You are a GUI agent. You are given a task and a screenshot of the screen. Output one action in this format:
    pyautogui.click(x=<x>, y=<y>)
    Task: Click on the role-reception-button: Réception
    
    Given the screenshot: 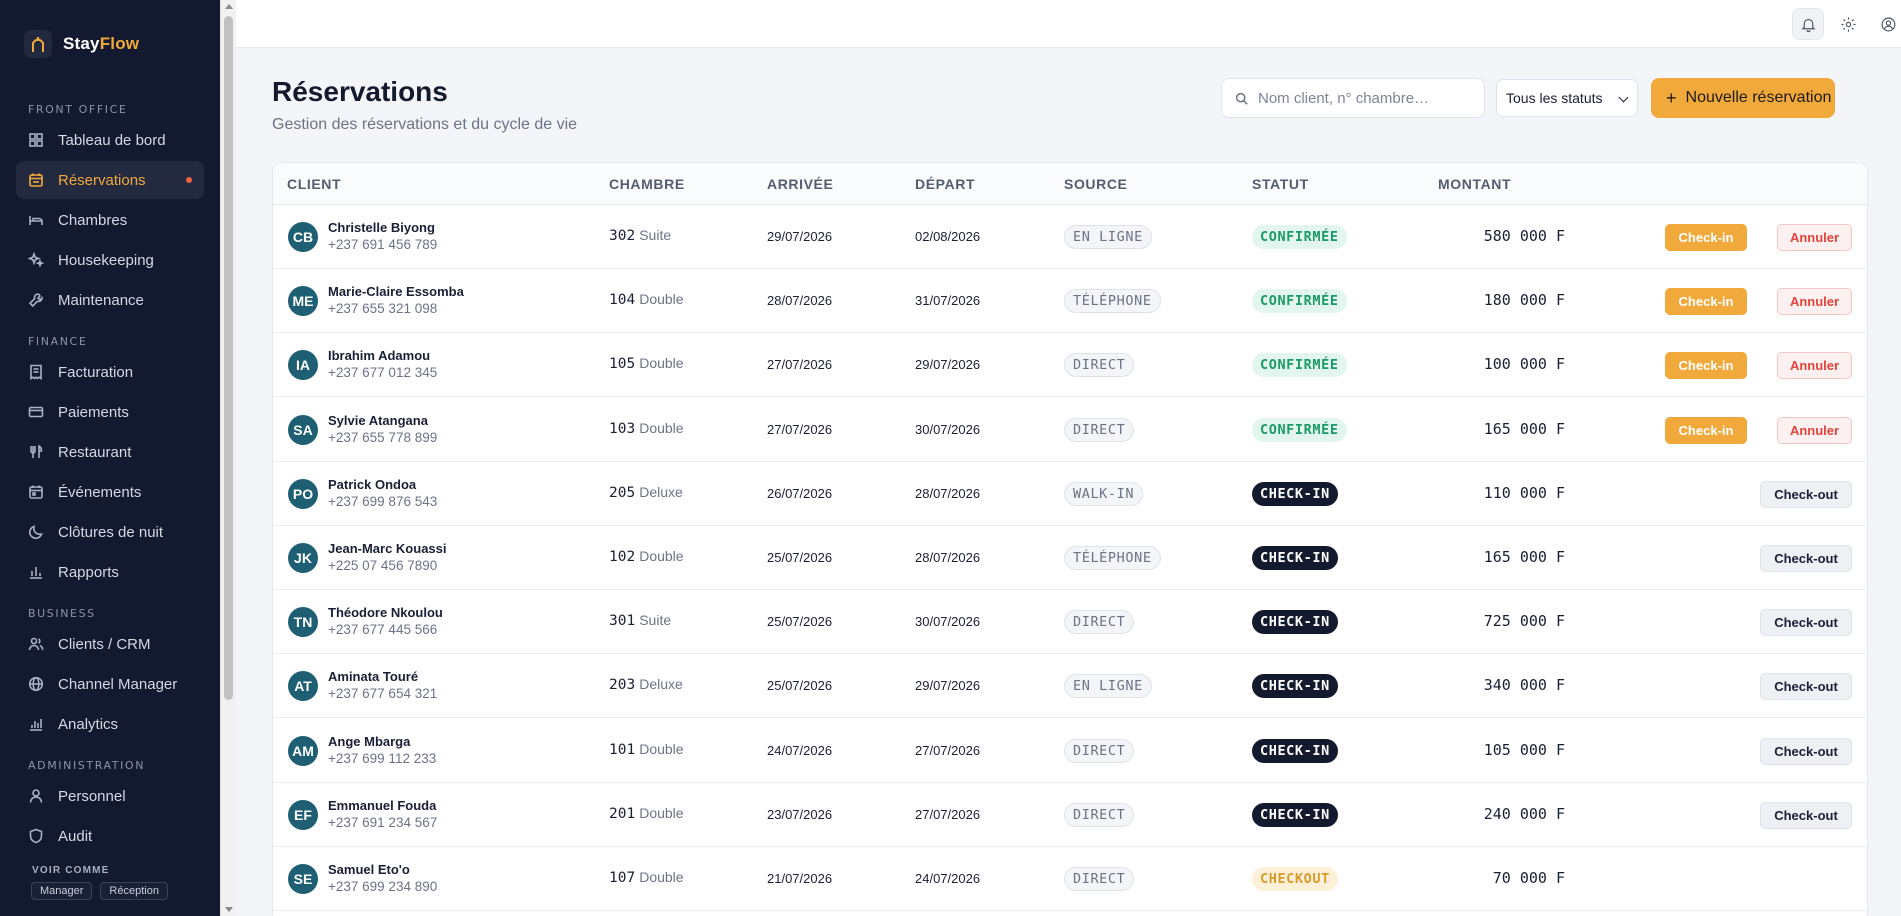 What is the action you would take?
    pyautogui.click(x=134, y=891)
    